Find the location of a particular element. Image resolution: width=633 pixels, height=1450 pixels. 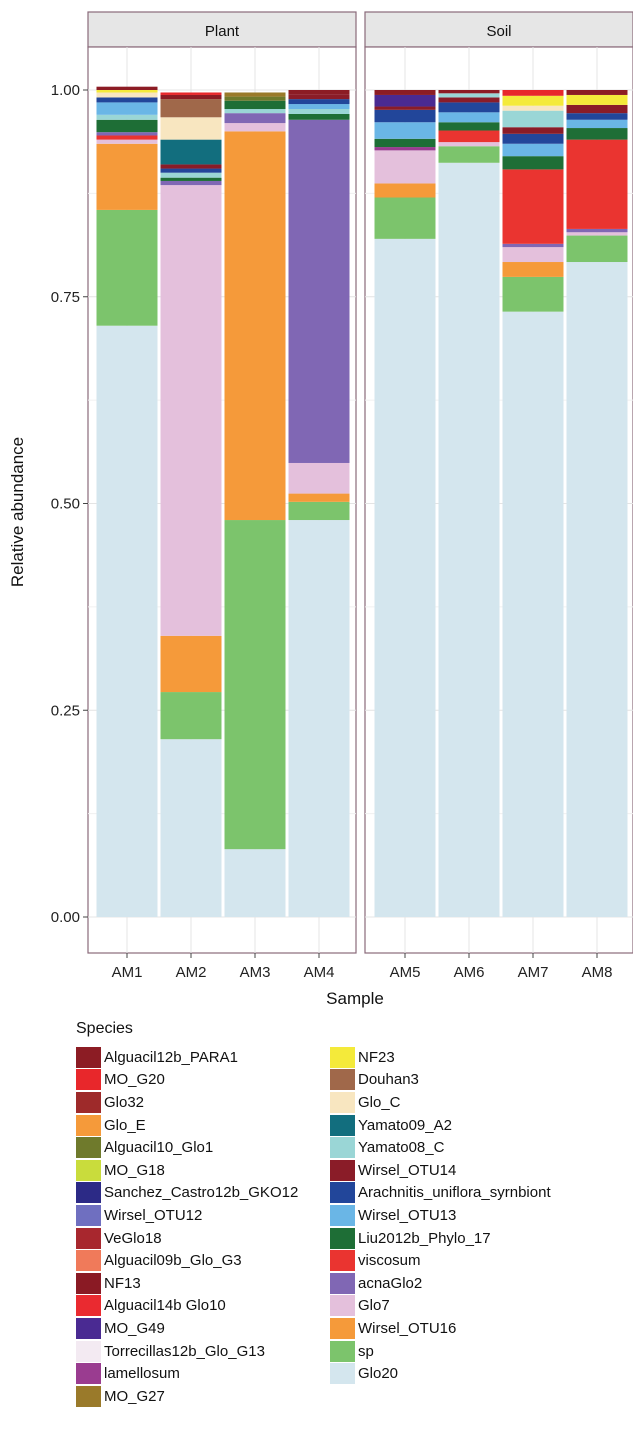

bar-segment-am5-lamellosum is located at coordinates (405, 149).